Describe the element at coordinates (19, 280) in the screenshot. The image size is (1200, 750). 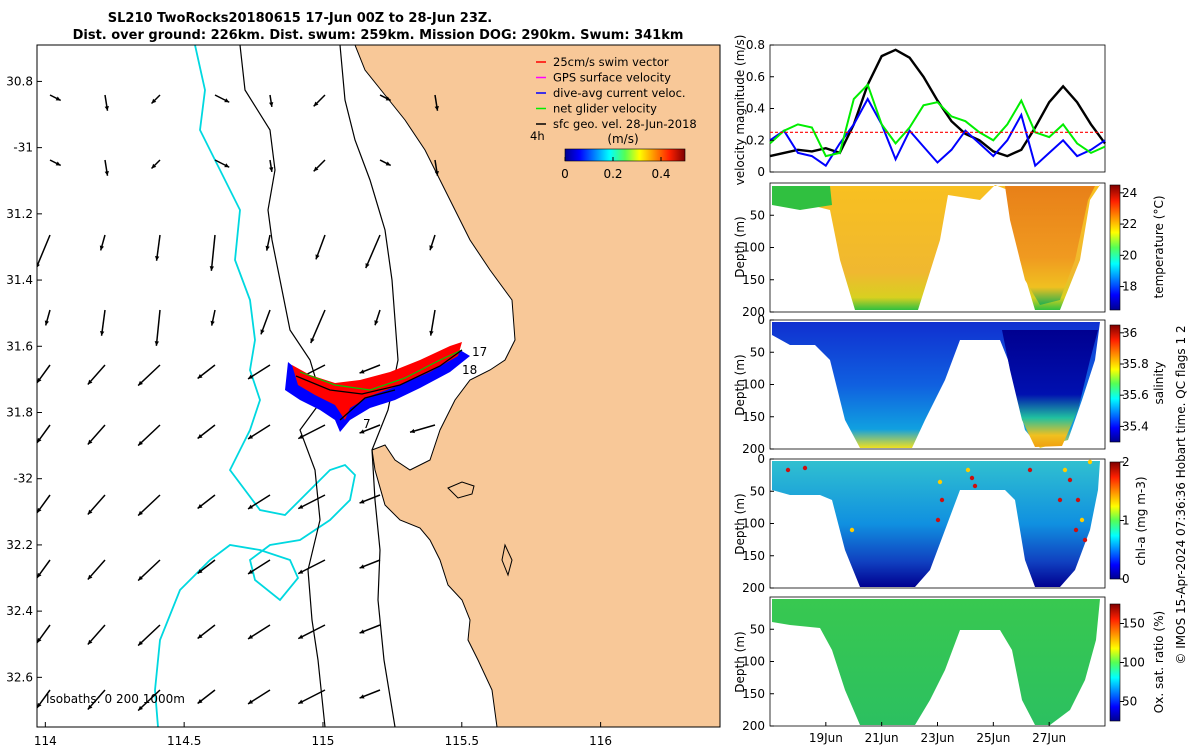
I see `map-ytick-label: 31.4` at that location.